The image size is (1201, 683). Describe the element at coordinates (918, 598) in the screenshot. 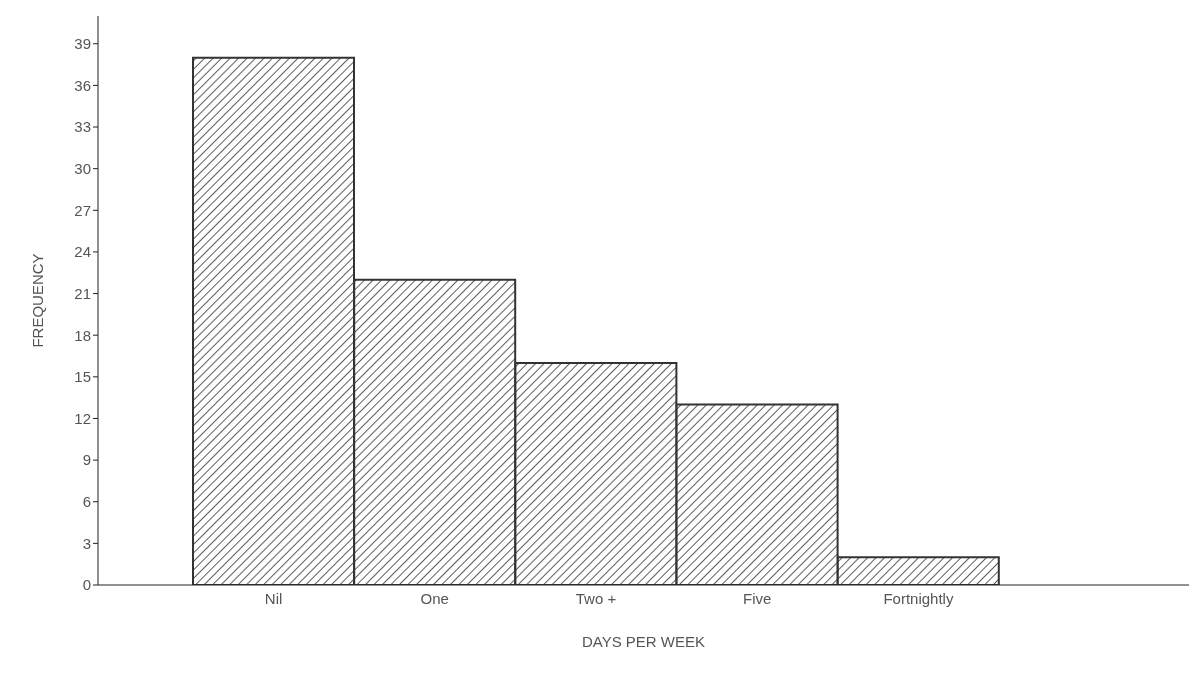

I see `x-tick-label: Fortnightly` at that location.